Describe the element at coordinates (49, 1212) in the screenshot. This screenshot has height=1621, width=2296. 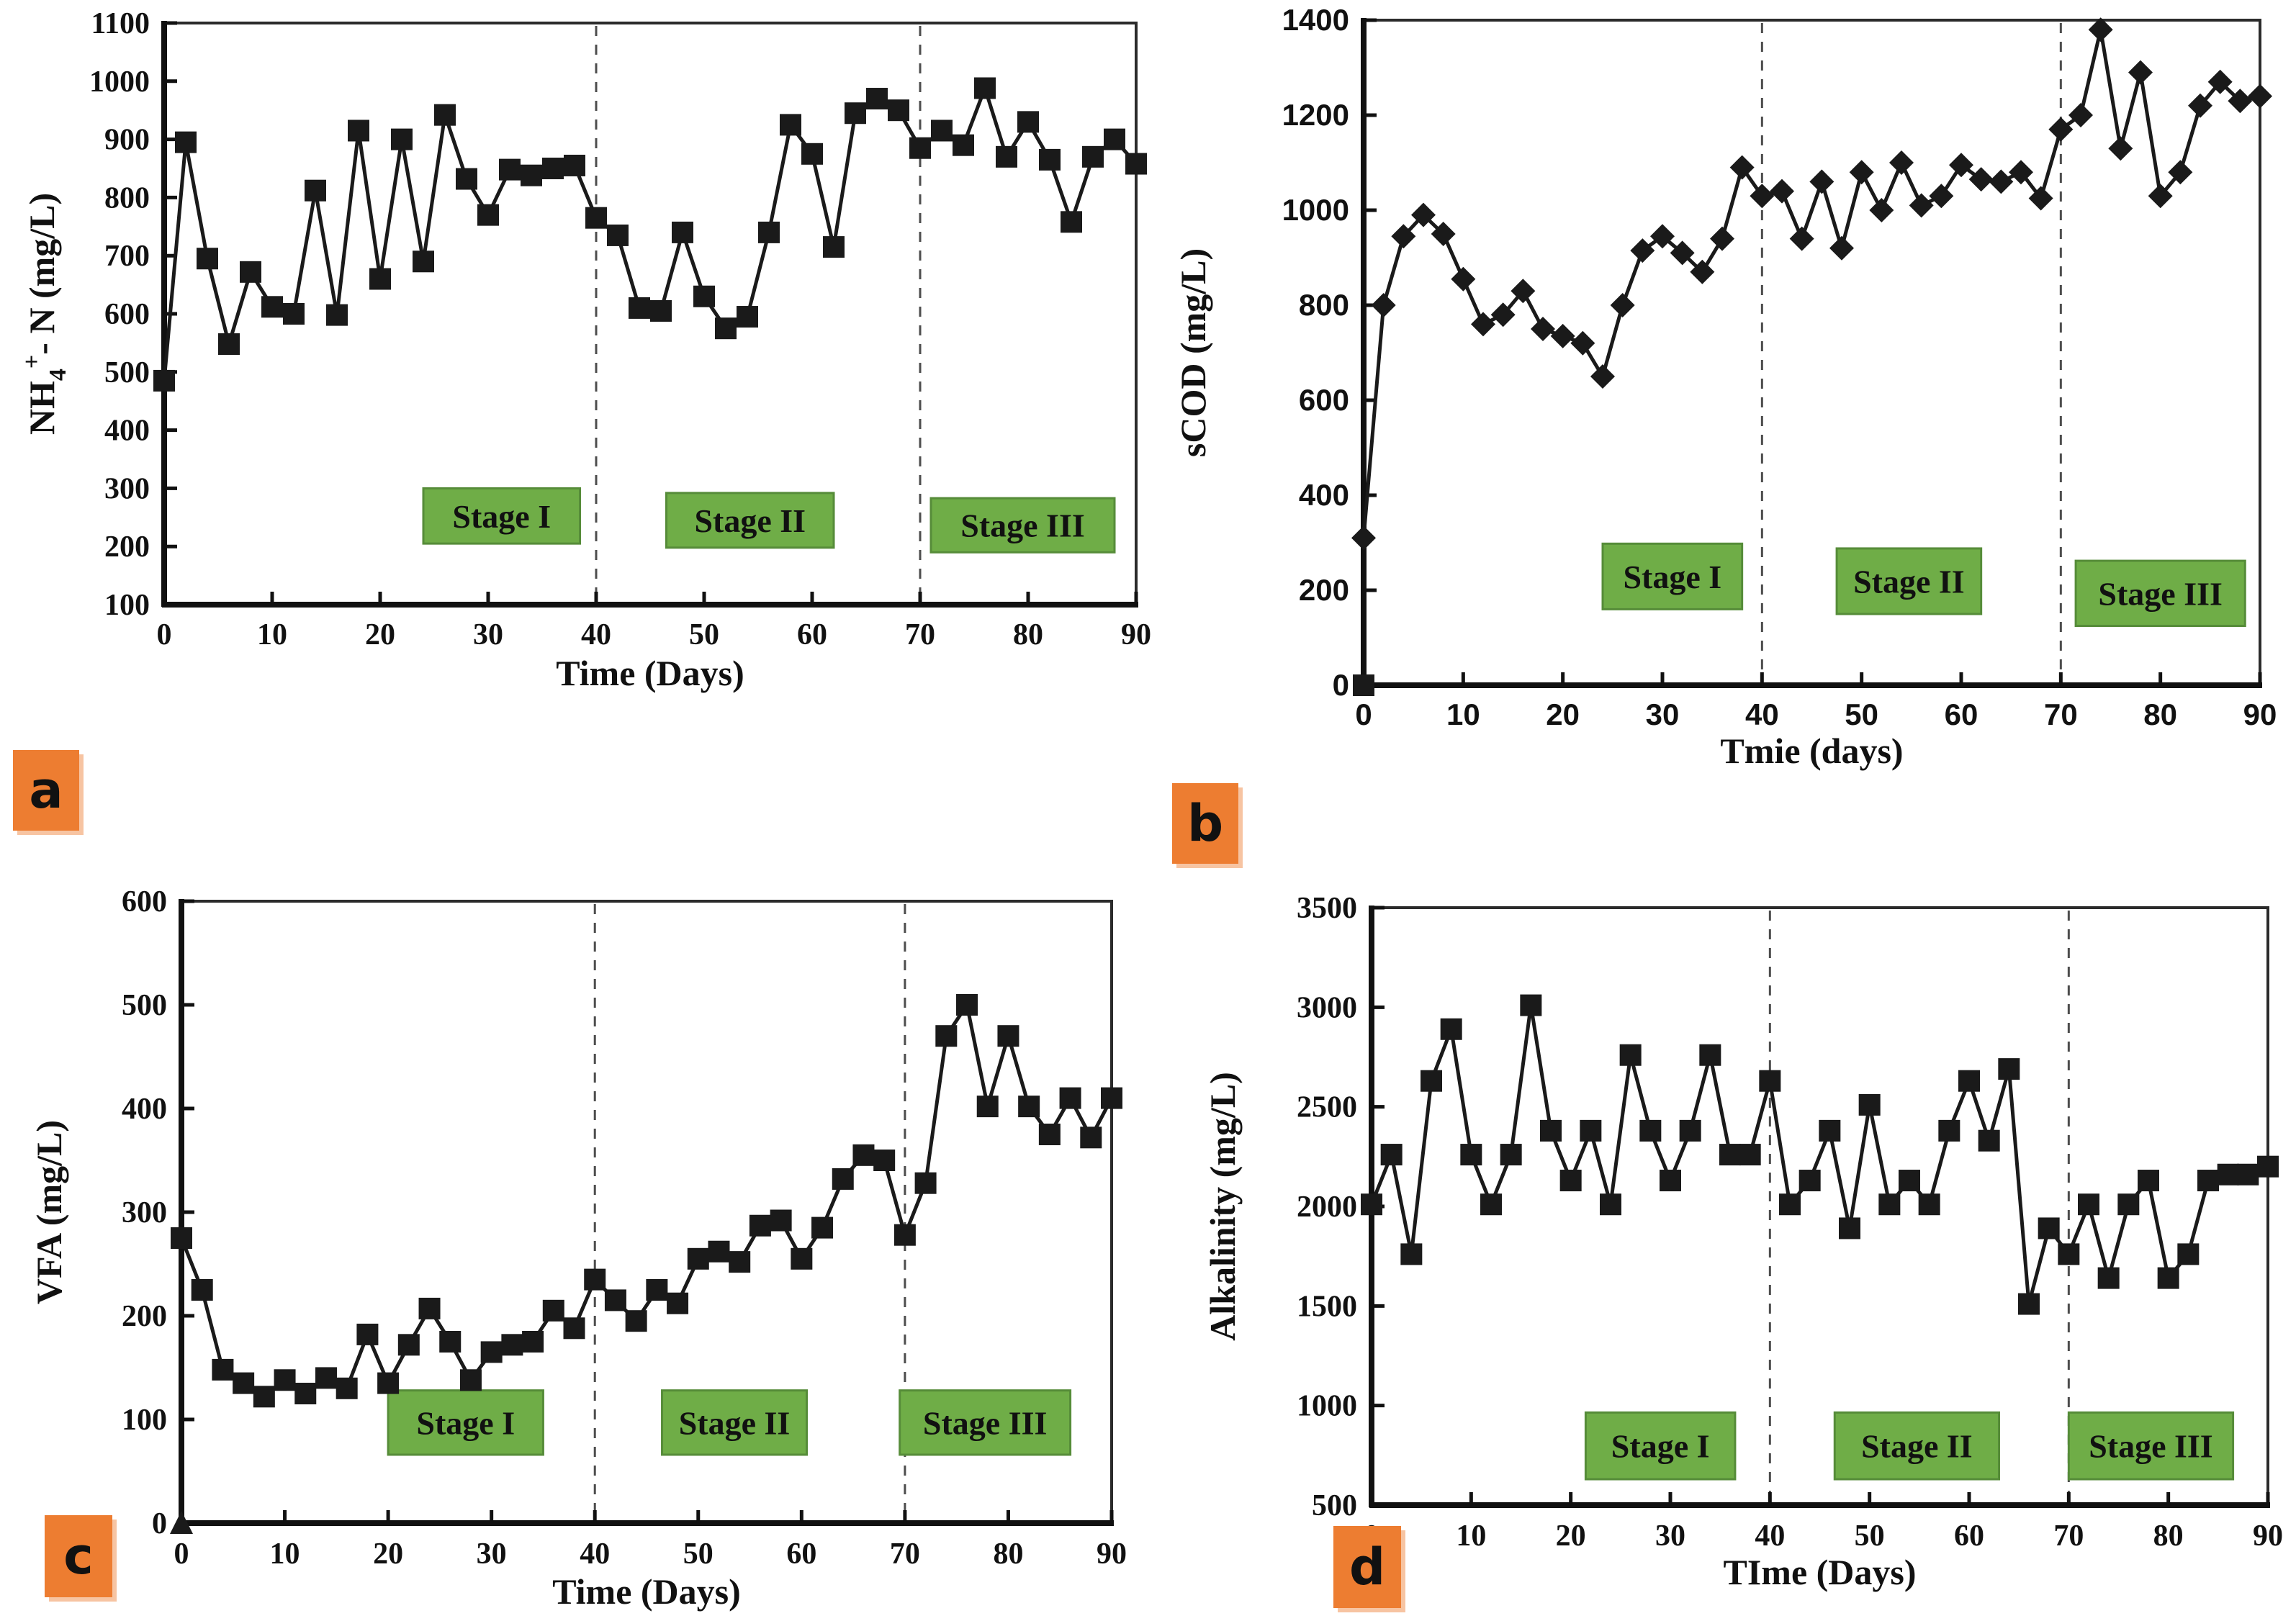
I see `y-axis-title: VFA (mg/L)` at that location.